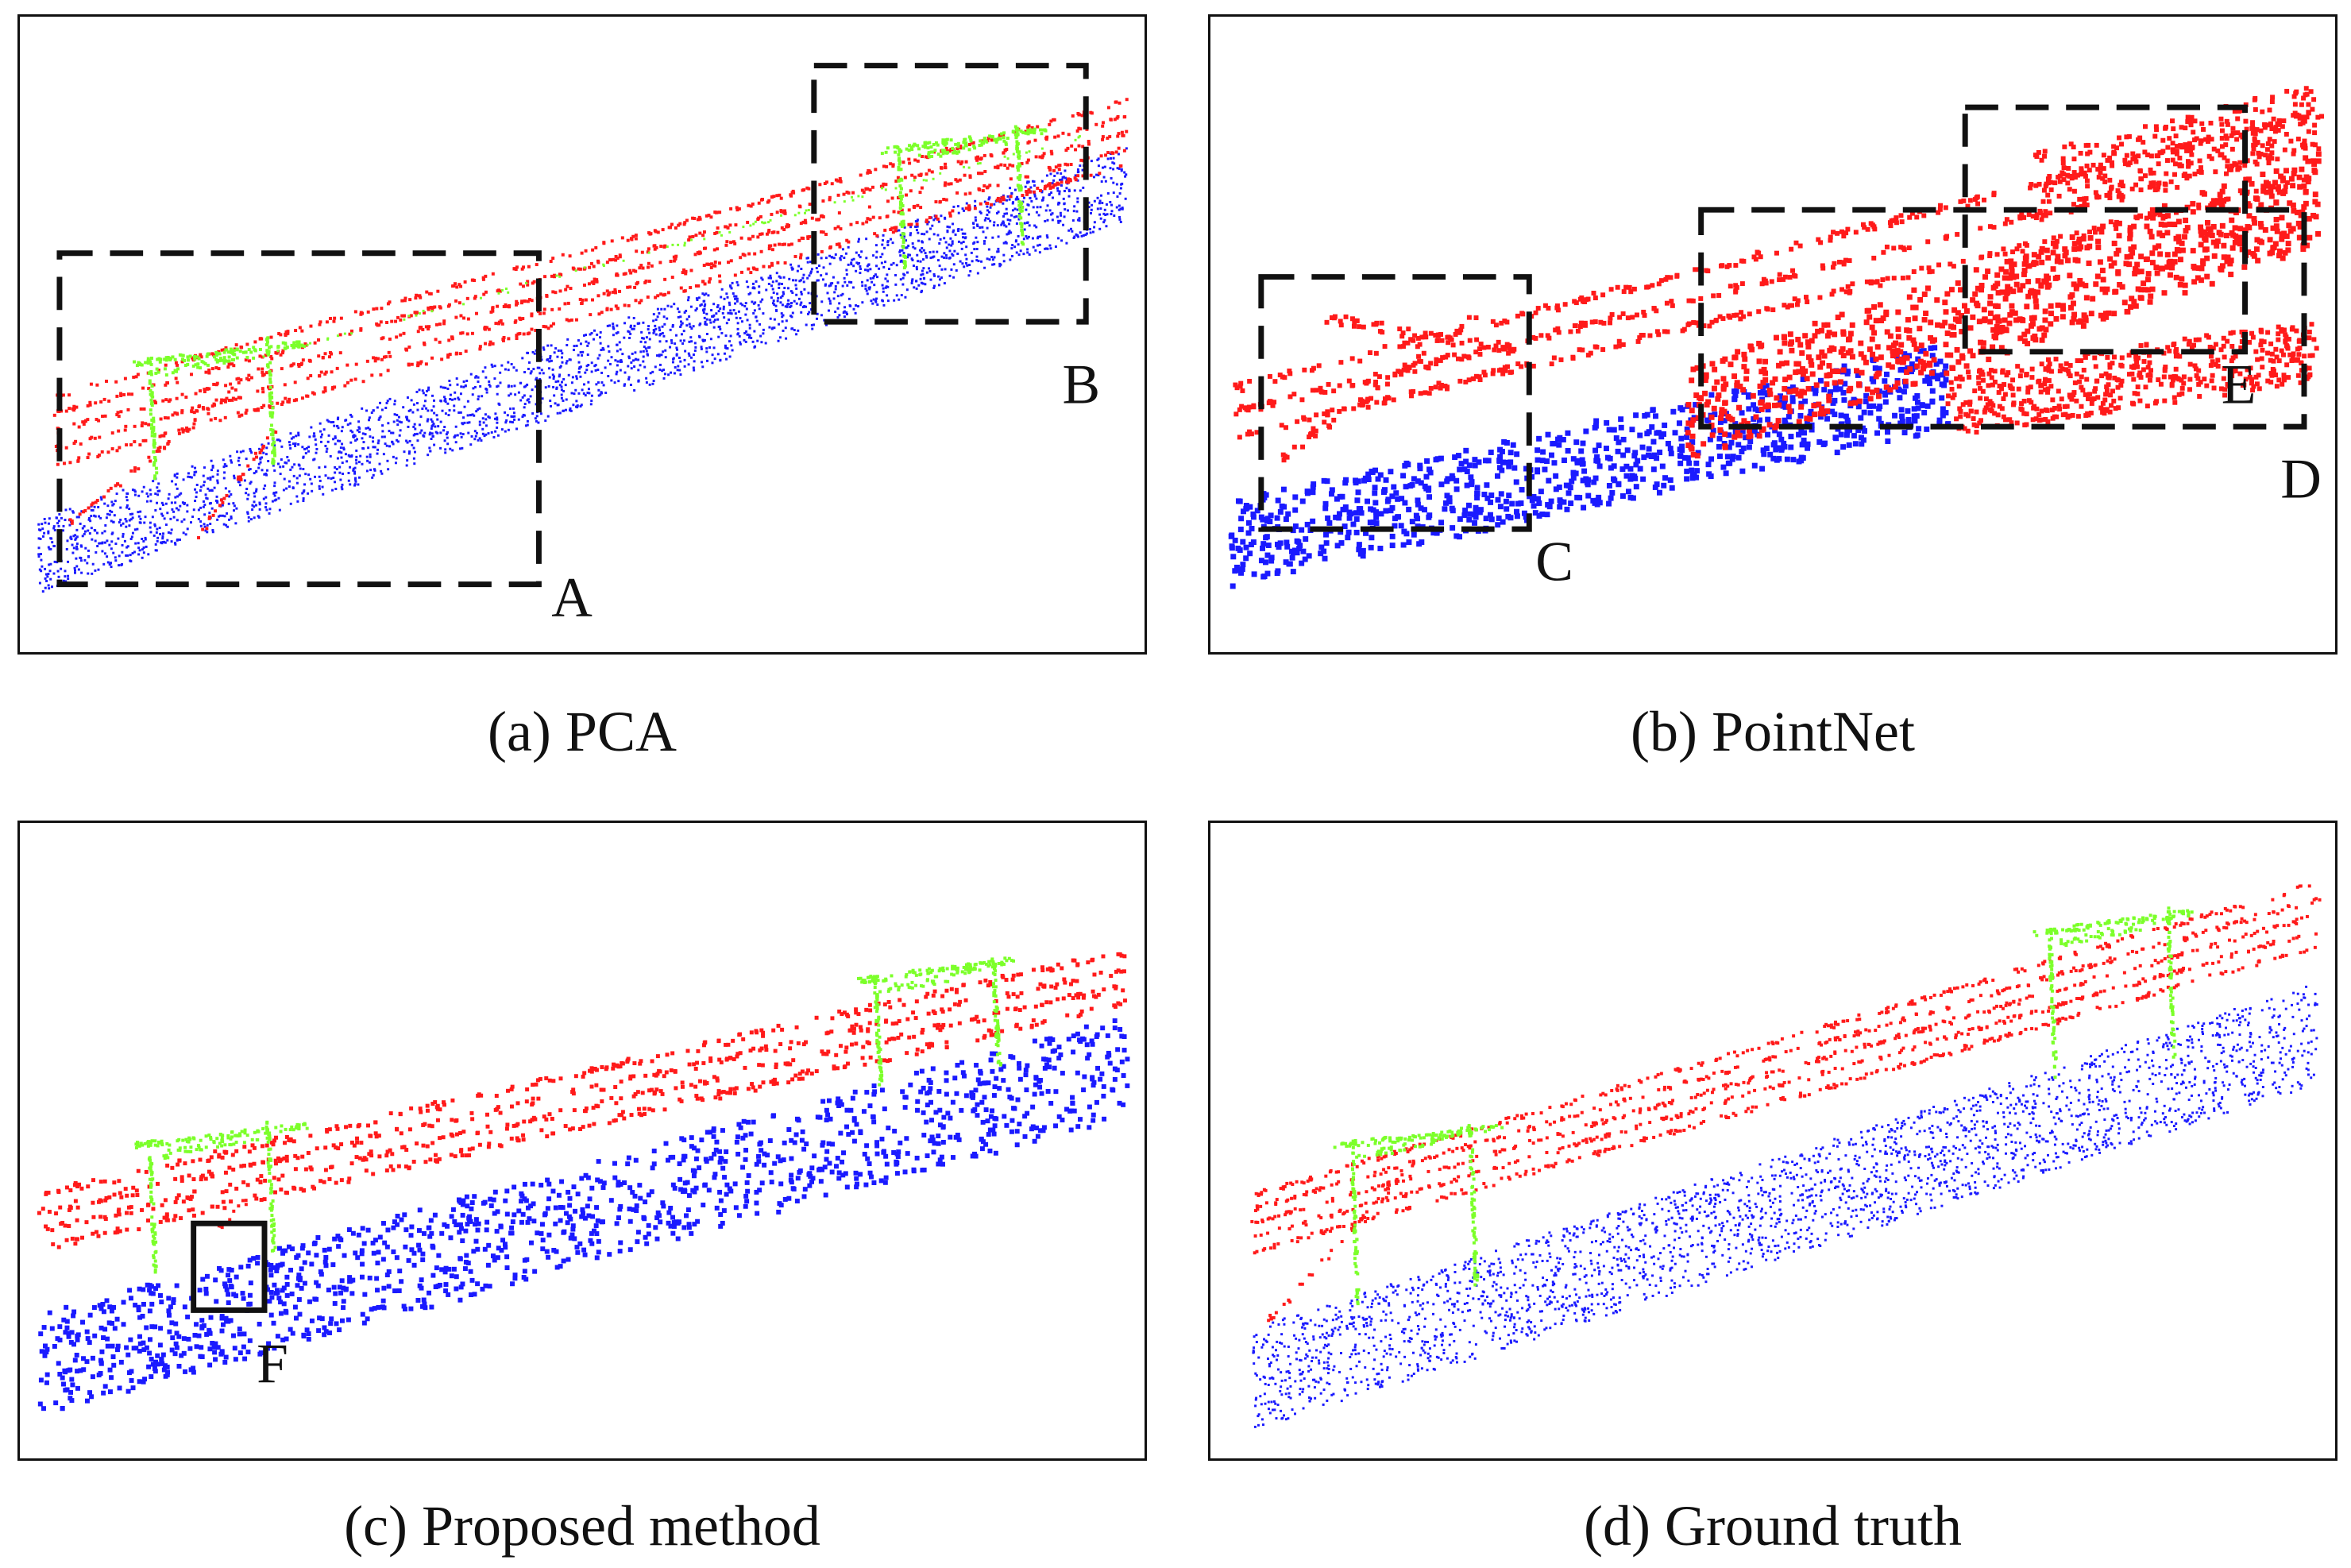 The width and height of the screenshot is (2351, 1568). I want to click on region-label-e: E, so click(2239, 384).